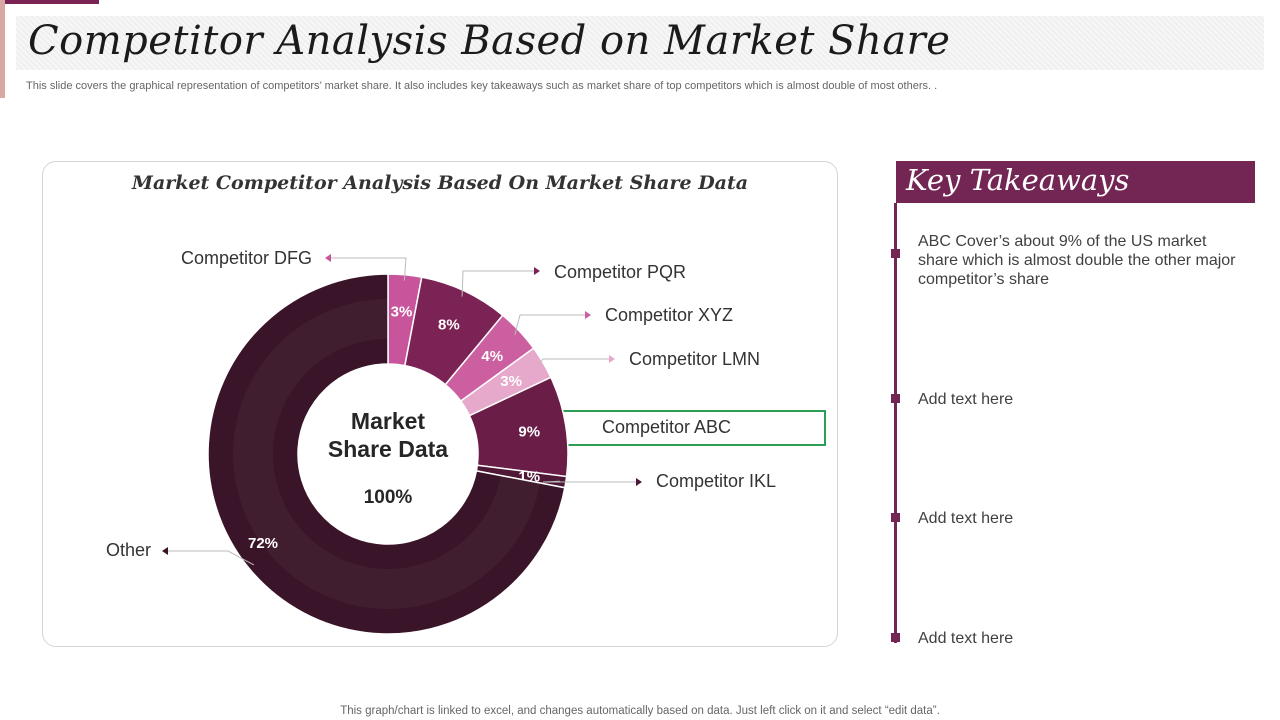 This screenshot has width=1280, height=720. Describe the element at coordinates (49, 2) in the screenshot. I see `top-accent-bar` at that location.